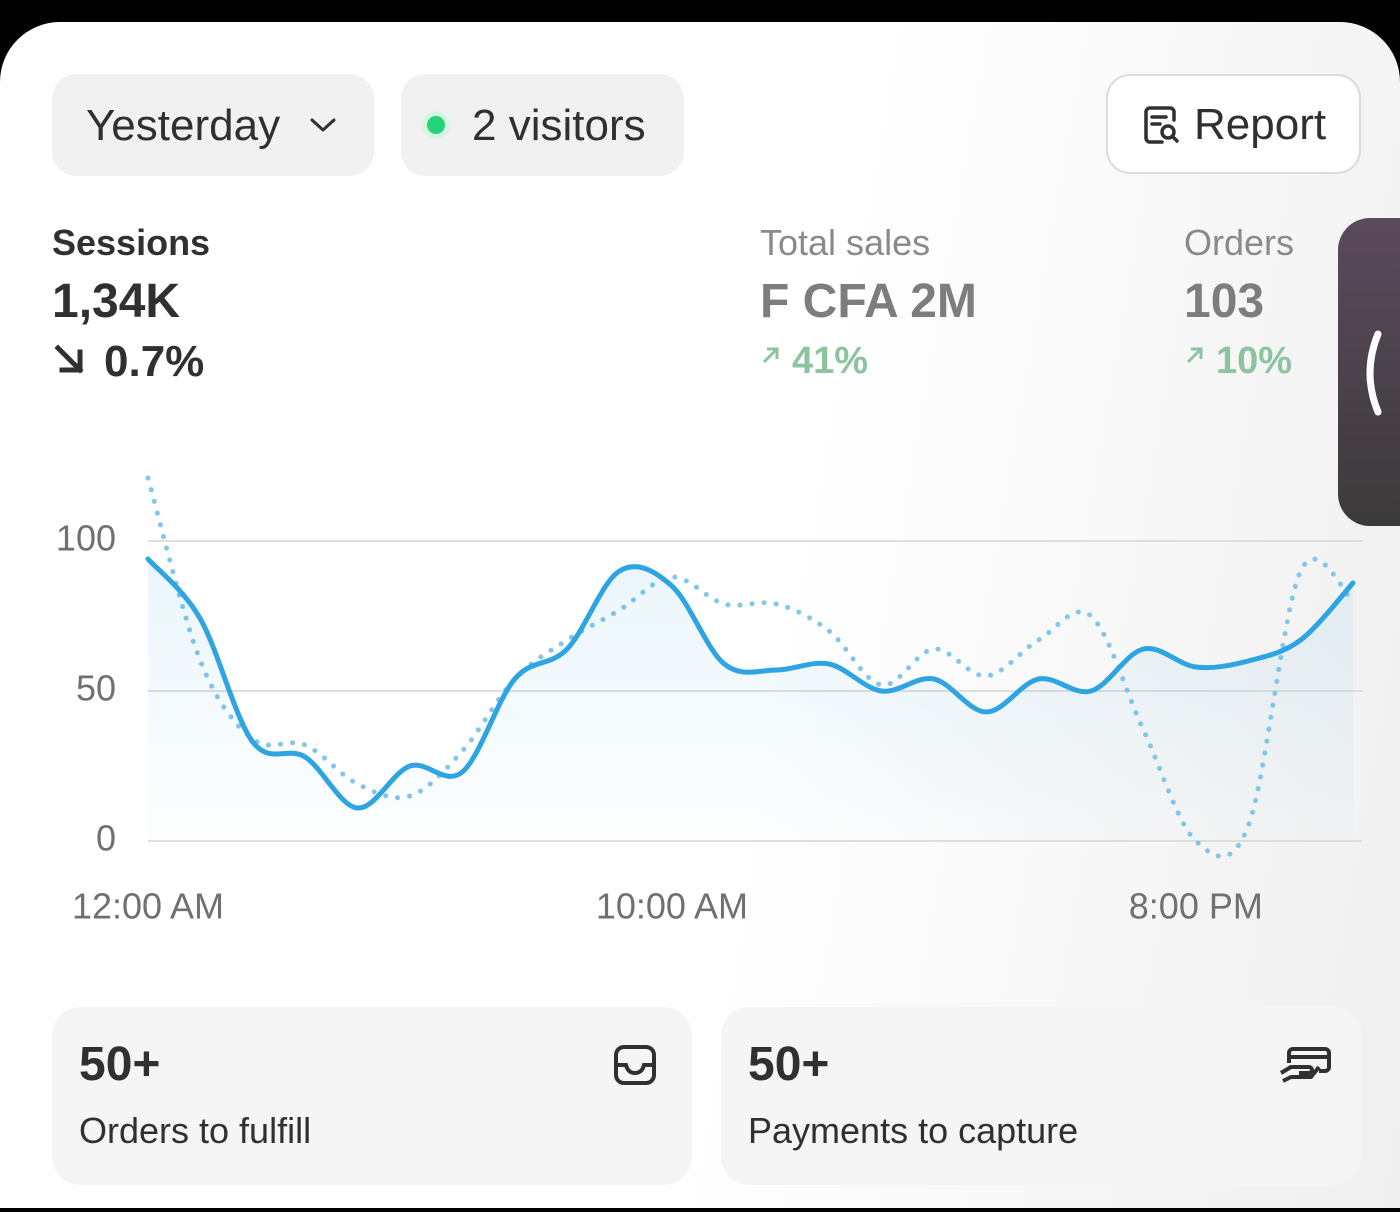  Describe the element at coordinates (1254, 361) in the screenshot. I see `metric-change: 10%` at that location.